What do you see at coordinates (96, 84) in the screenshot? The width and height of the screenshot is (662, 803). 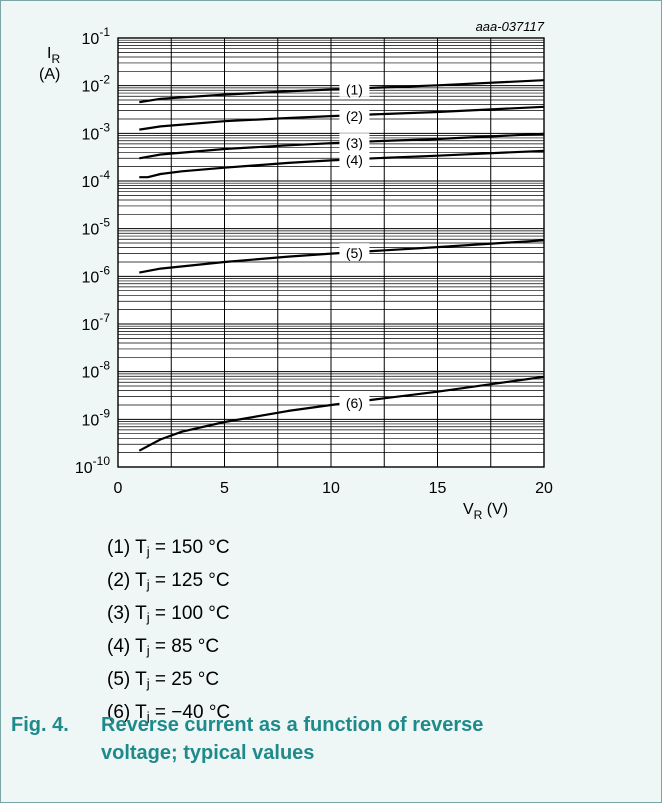 I see `y-tick-label: 10⁻²` at bounding box center [96, 84].